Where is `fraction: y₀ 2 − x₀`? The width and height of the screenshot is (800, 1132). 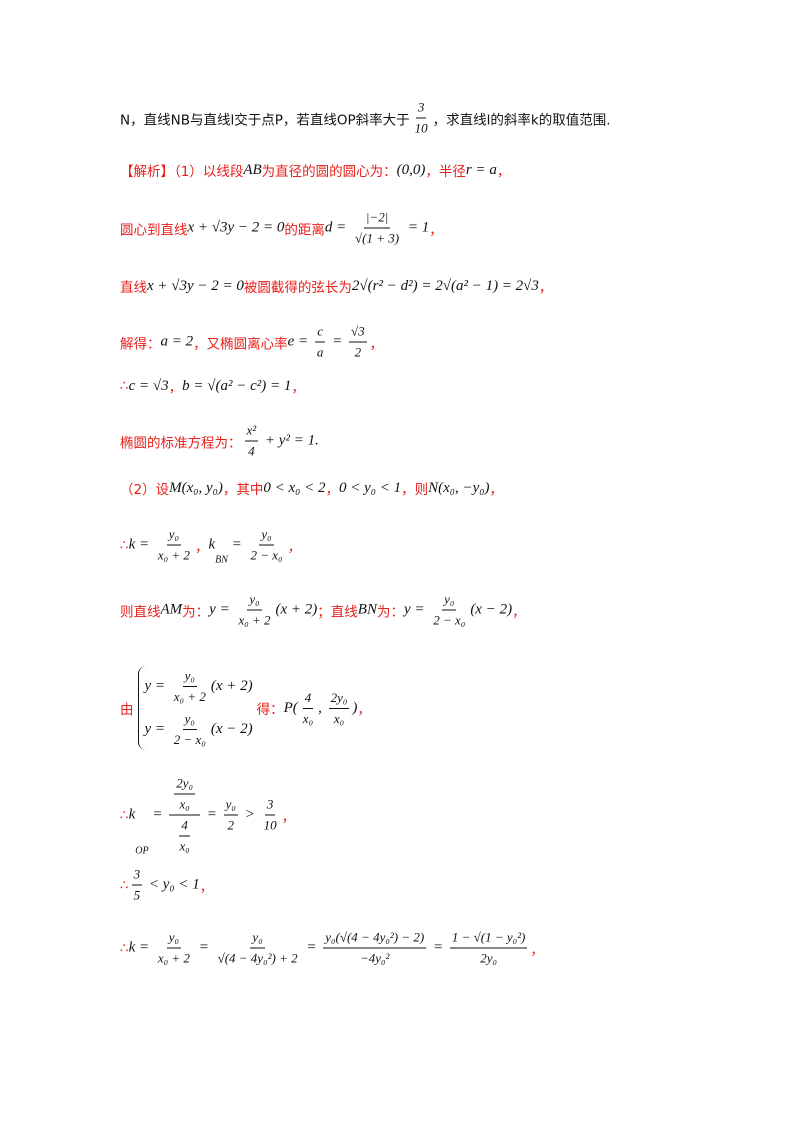
fraction: y₀ 2 − x₀ is located at coordinates (267, 545).